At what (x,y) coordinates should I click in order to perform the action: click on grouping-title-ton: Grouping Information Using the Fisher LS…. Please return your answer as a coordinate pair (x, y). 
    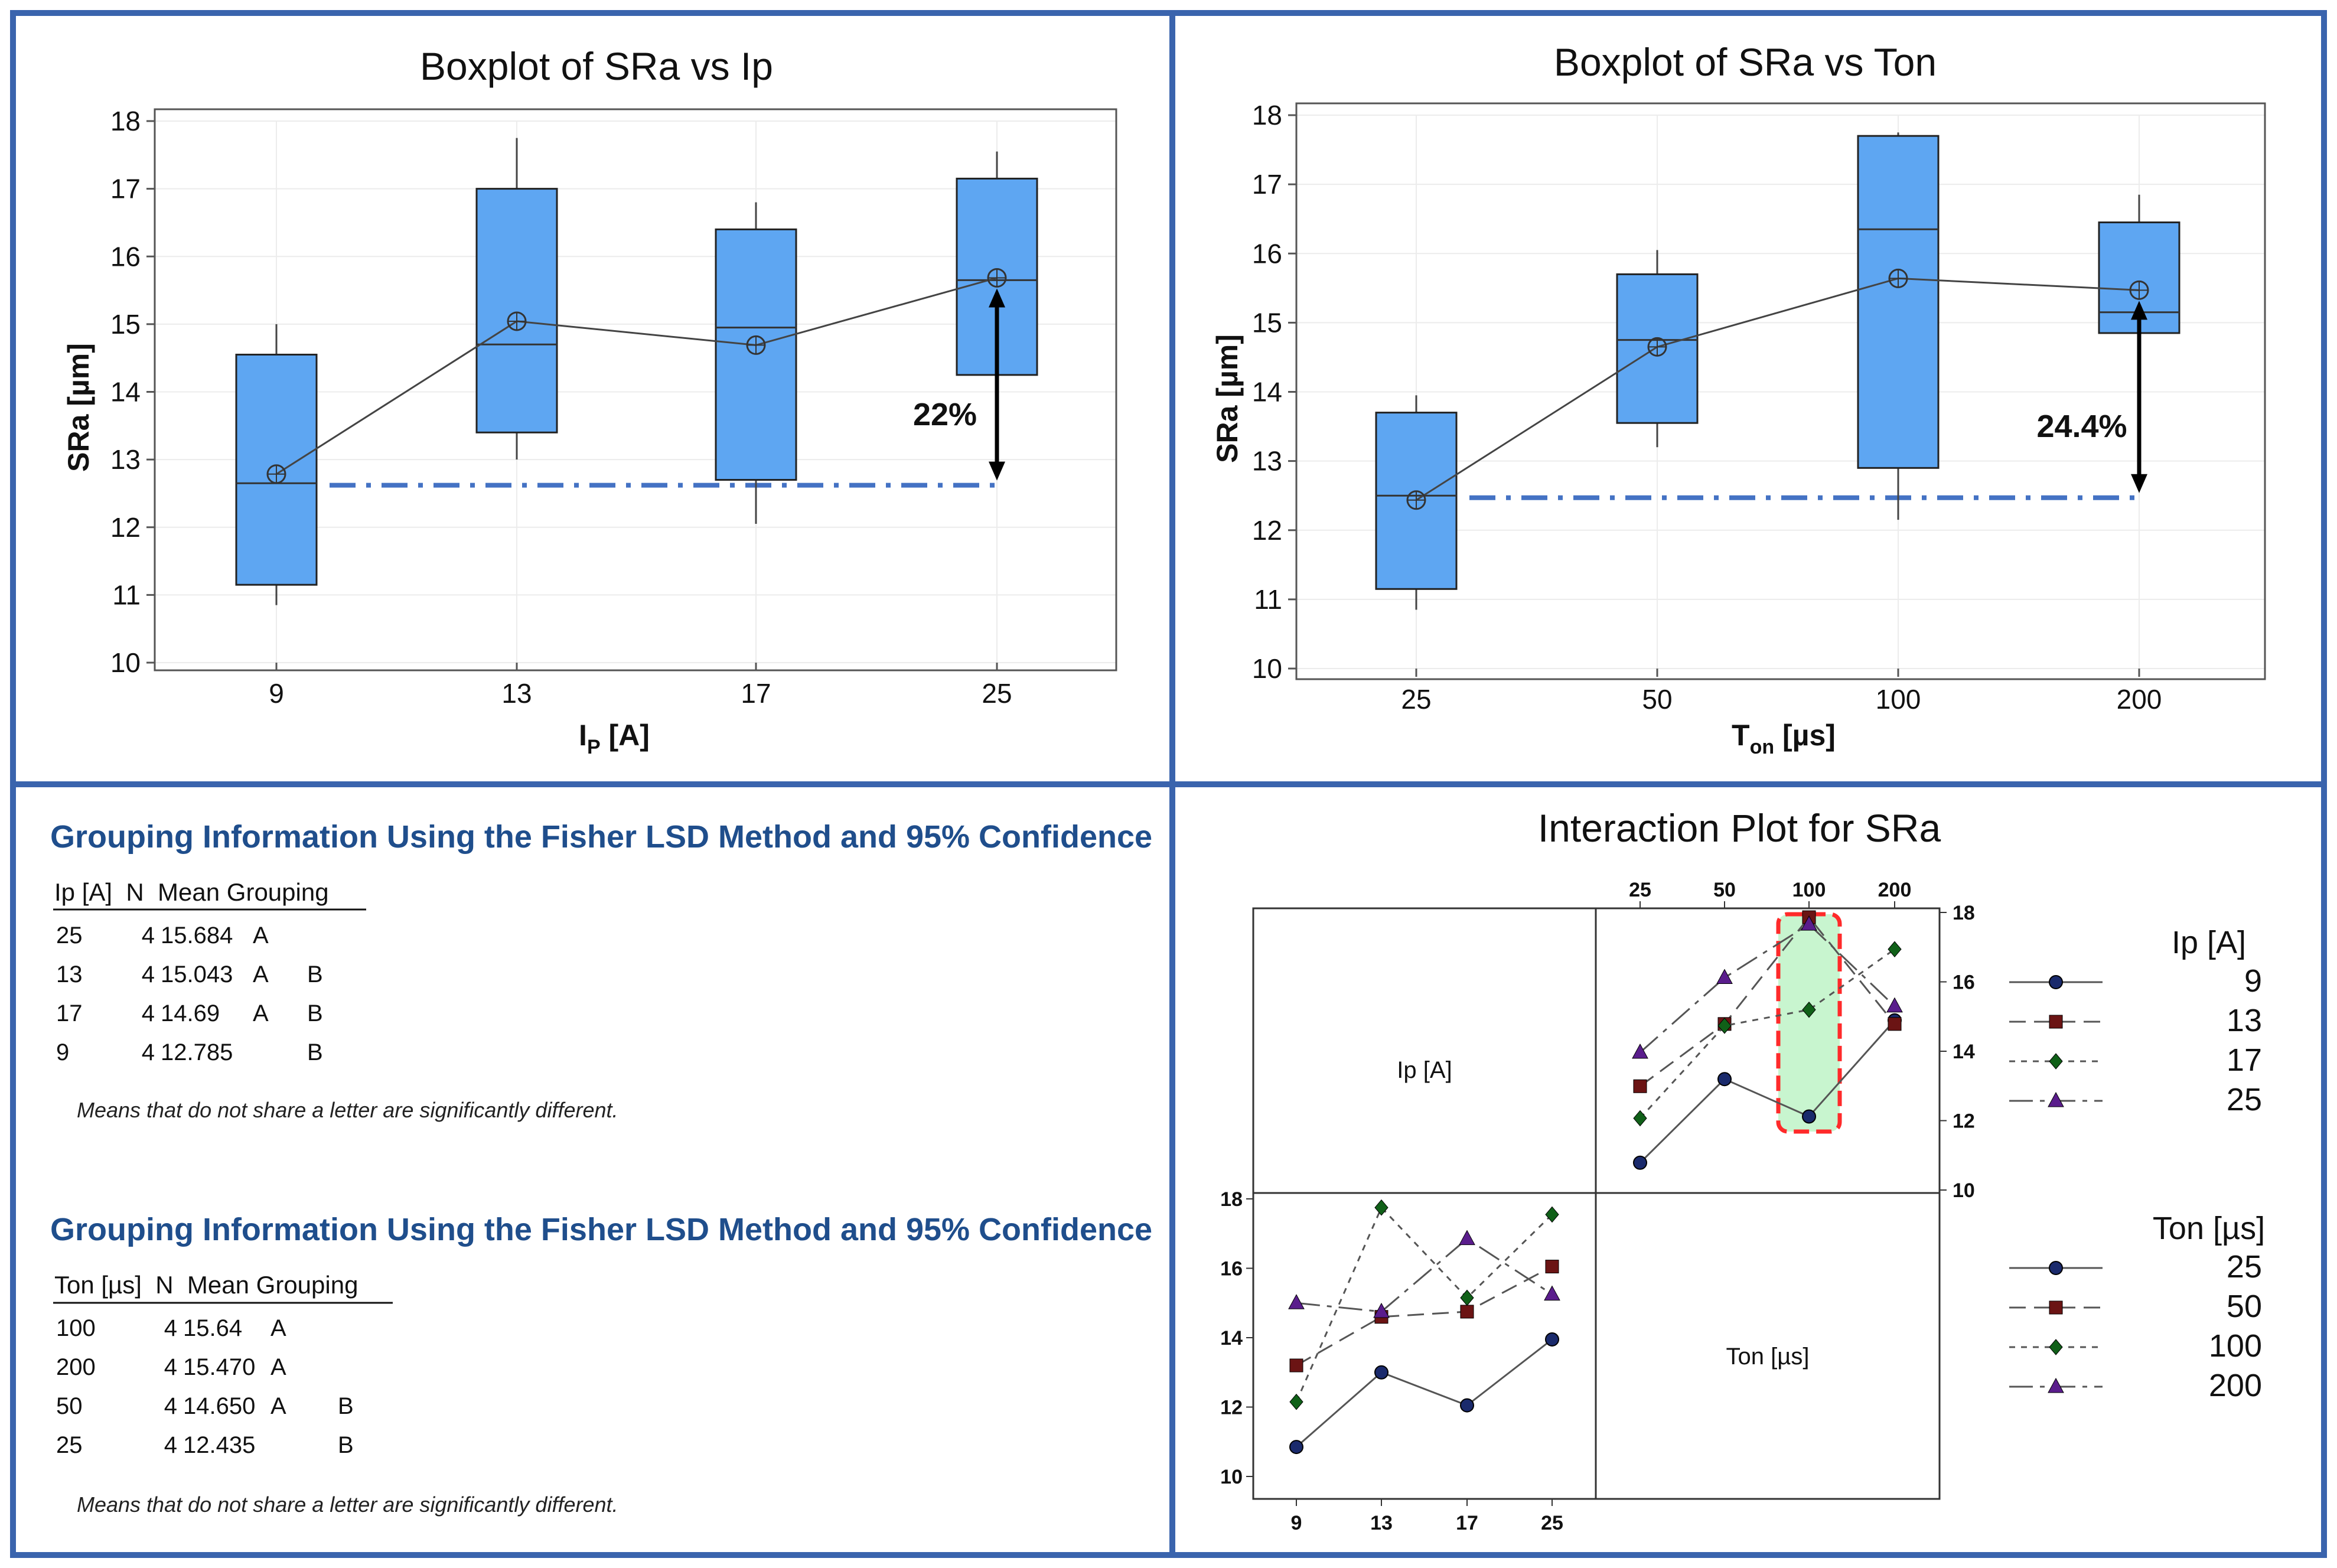
    Looking at the image, I should click on (601, 1229).